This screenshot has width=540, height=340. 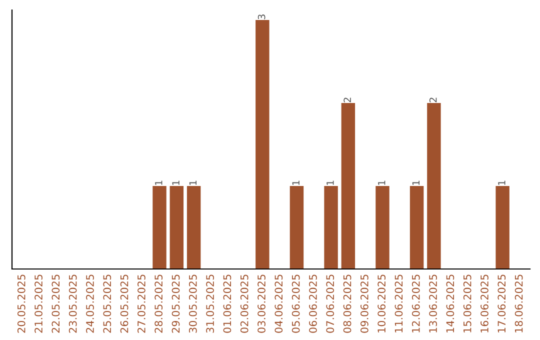 I want to click on x-tick-label: 30.05.2025, so click(x=192, y=303).